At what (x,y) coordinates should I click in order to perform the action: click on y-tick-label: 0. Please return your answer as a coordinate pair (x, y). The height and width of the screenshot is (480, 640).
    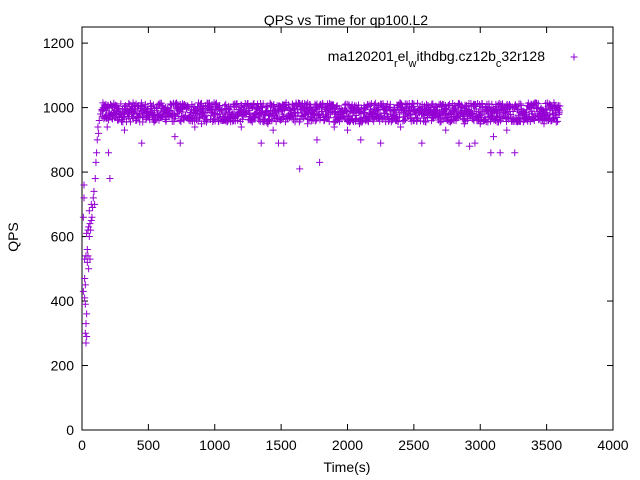
    Looking at the image, I should click on (70, 430).